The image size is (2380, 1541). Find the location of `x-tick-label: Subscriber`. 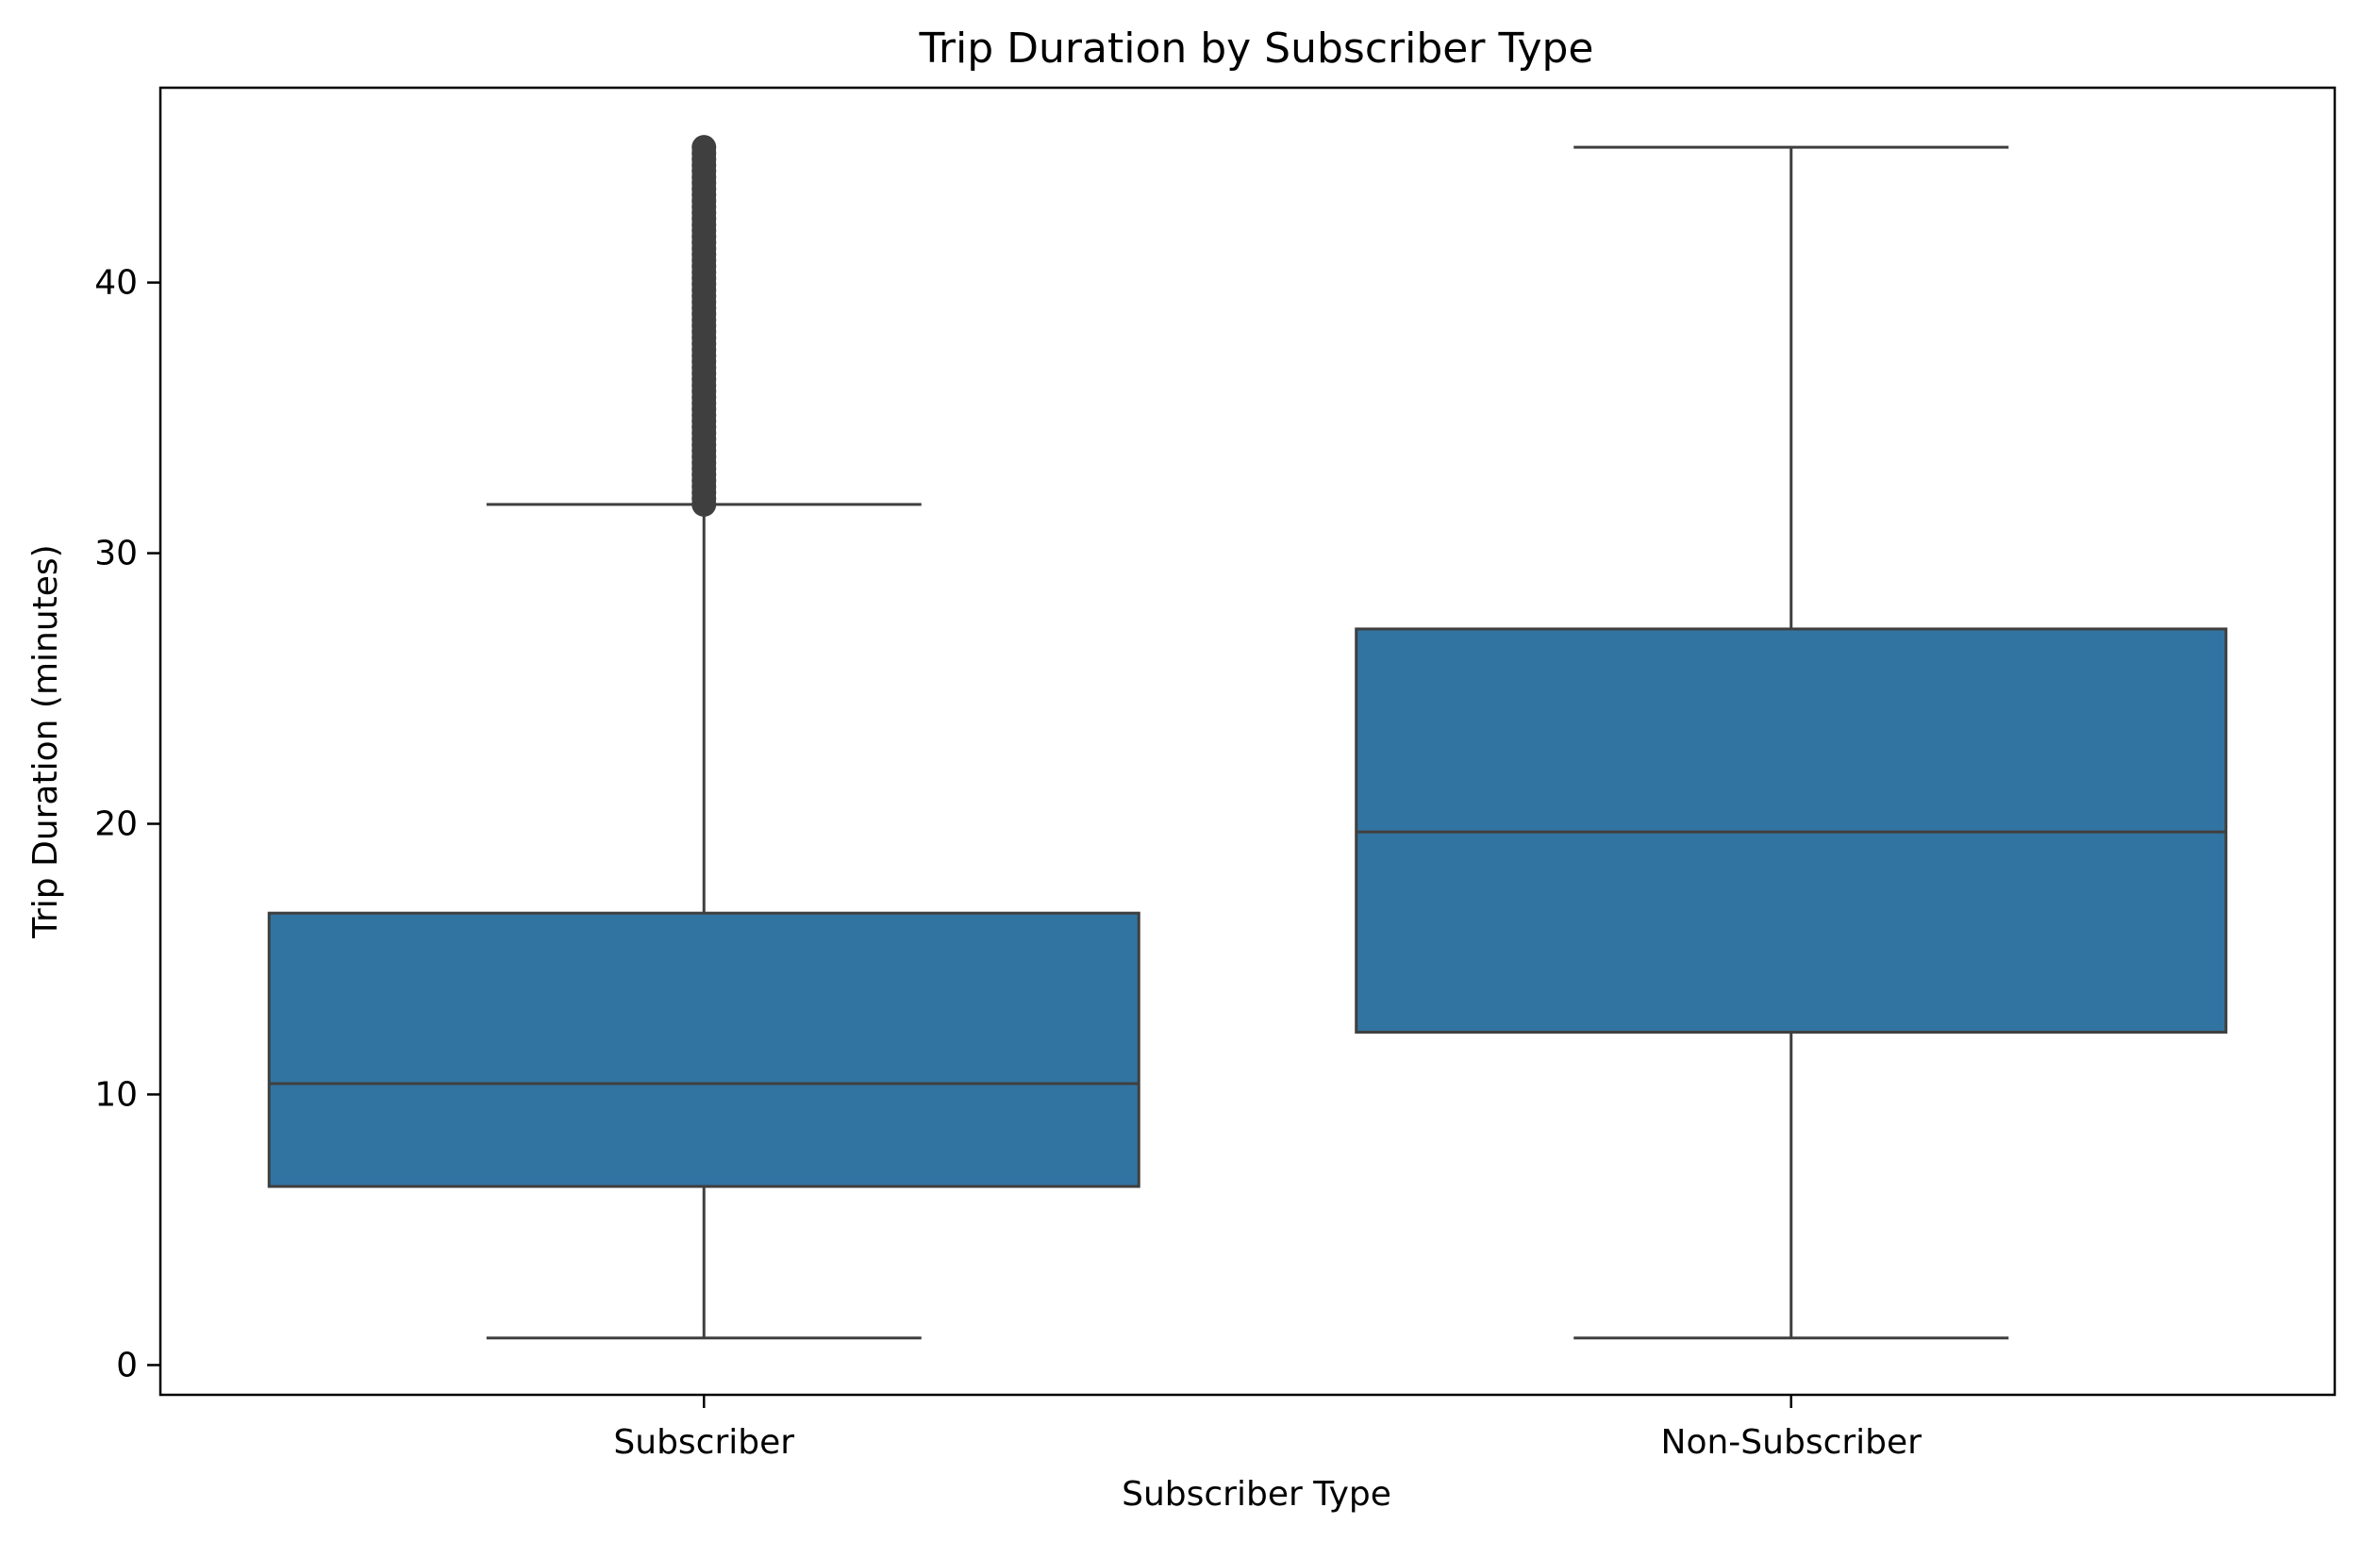

x-tick-label: Subscriber is located at coordinates (703, 1442).